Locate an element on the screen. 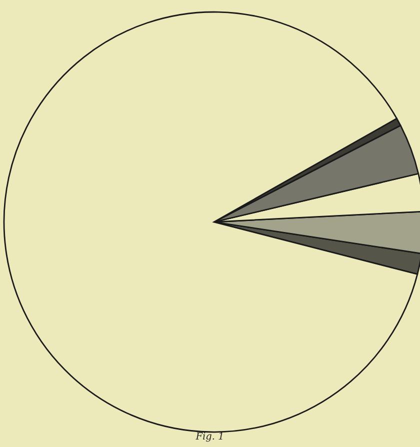 This screenshot has height=447, width=420. caption: Fig. 1 is located at coordinates (209, 437).